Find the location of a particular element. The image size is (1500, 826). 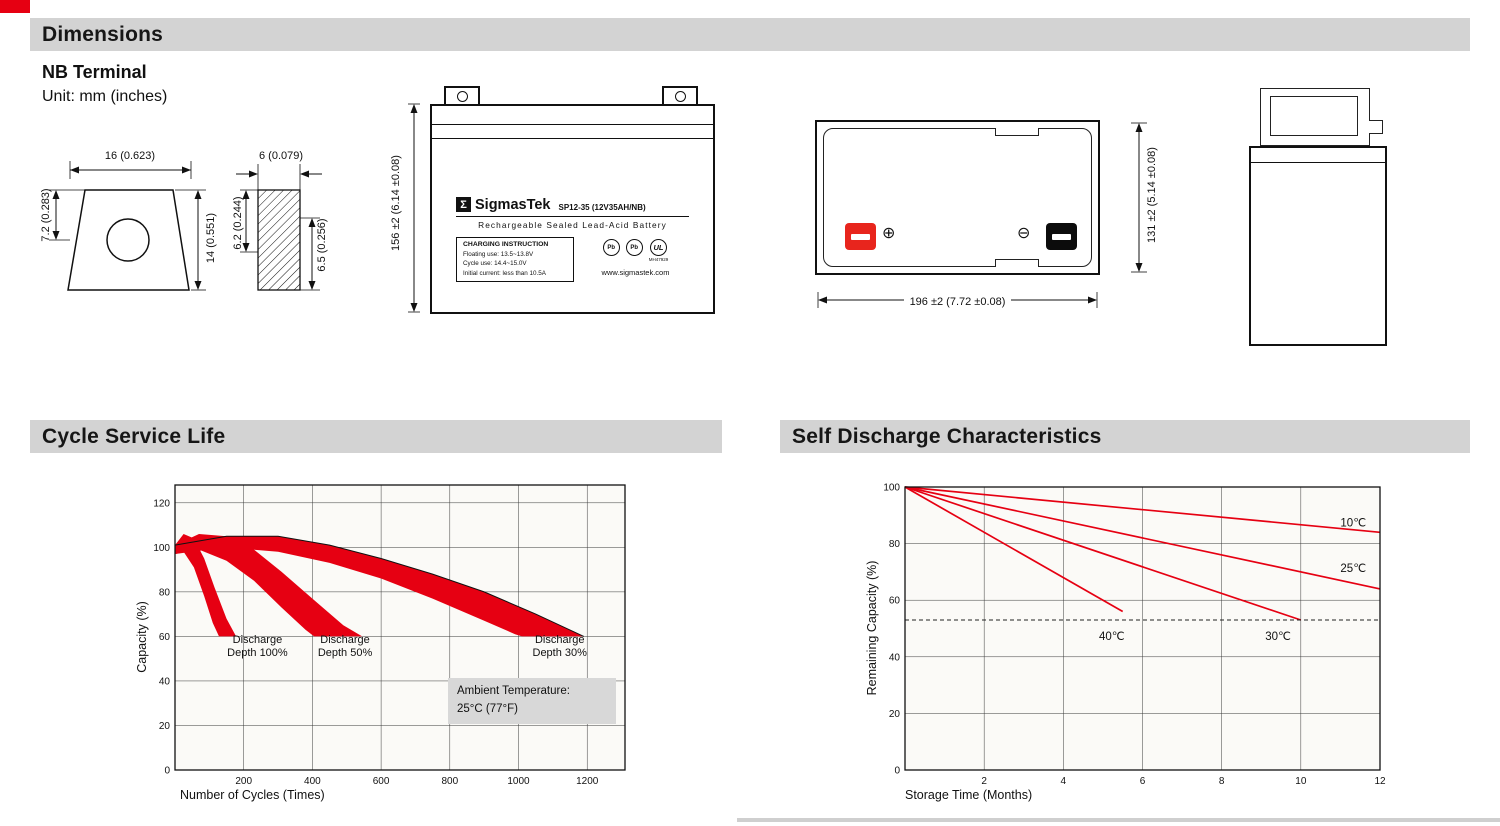

minus-symbol-icon: ⊖ is located at coordinates (1024, 233).